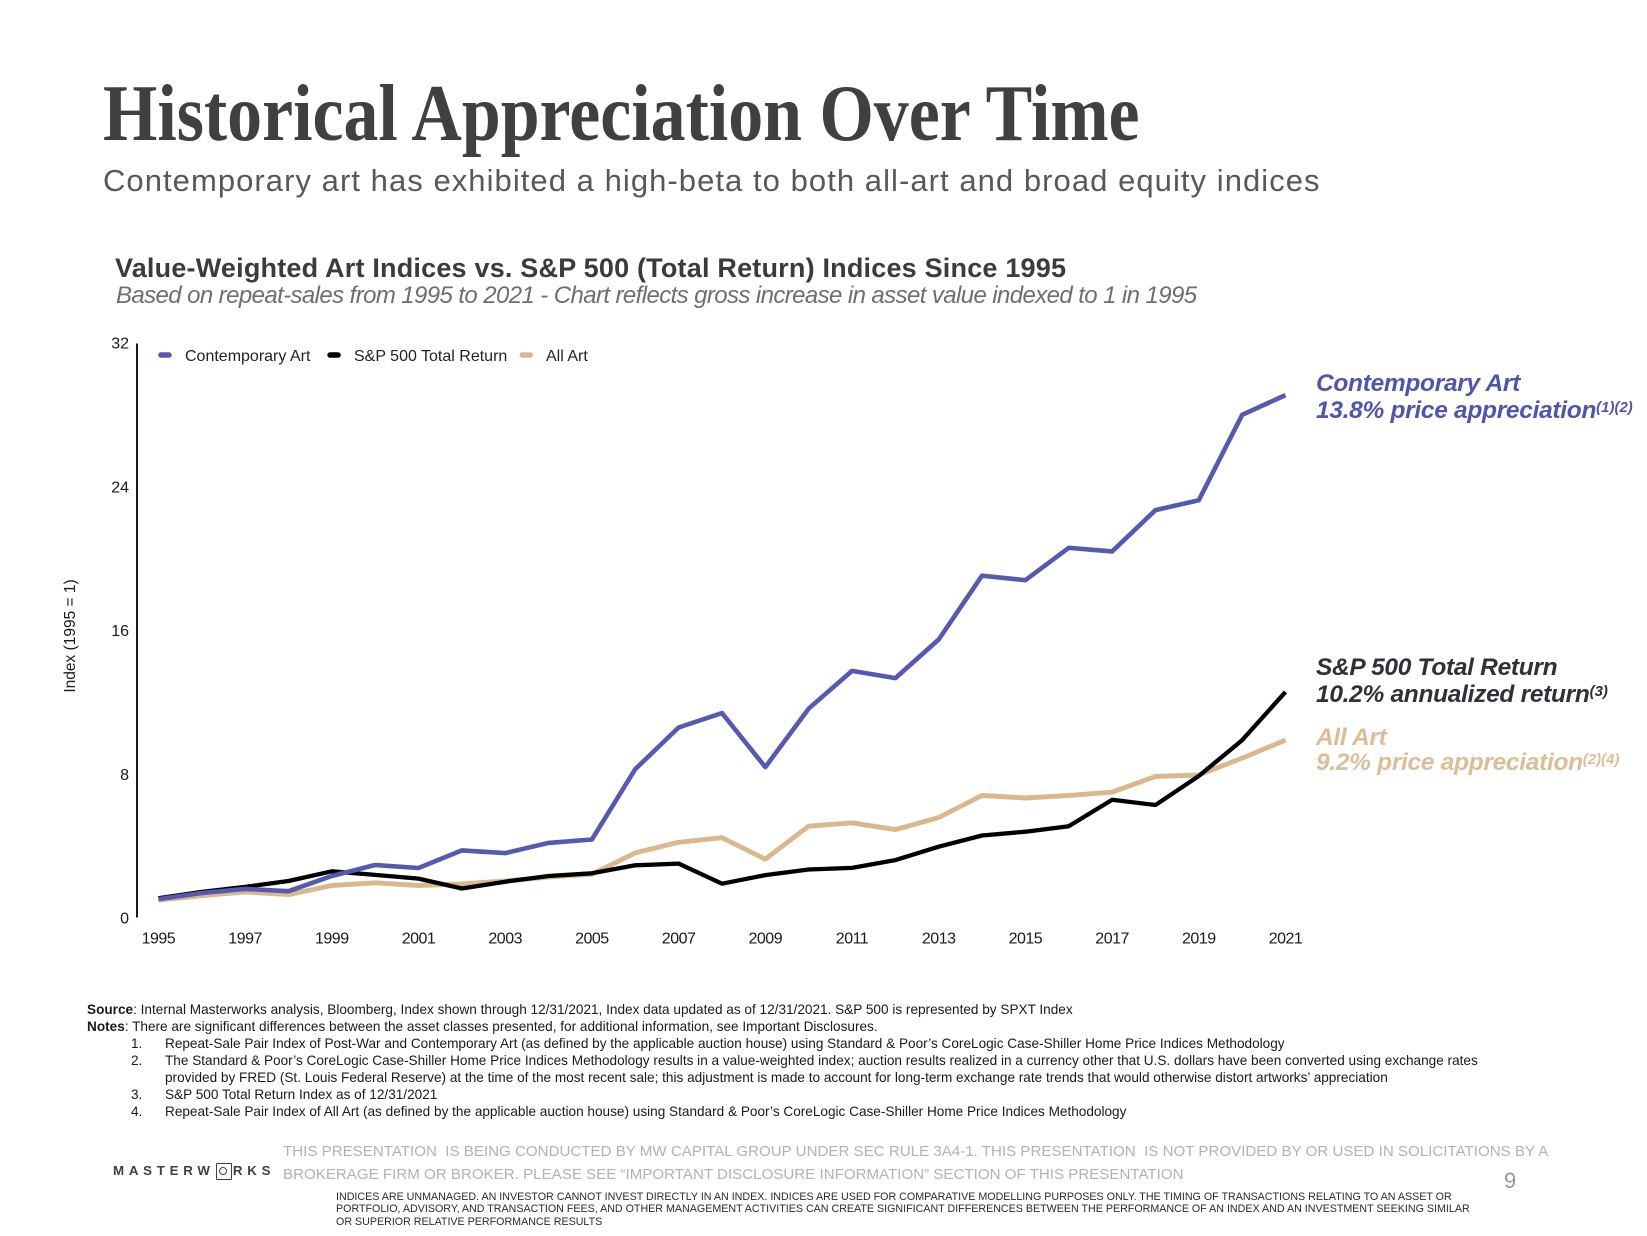 This screenshot has height=1236, width=1647. What do you see at coordinates (1199, 939) in the screenshot?
I see `svg-text: 2019` at bounding box center [1199, 939].